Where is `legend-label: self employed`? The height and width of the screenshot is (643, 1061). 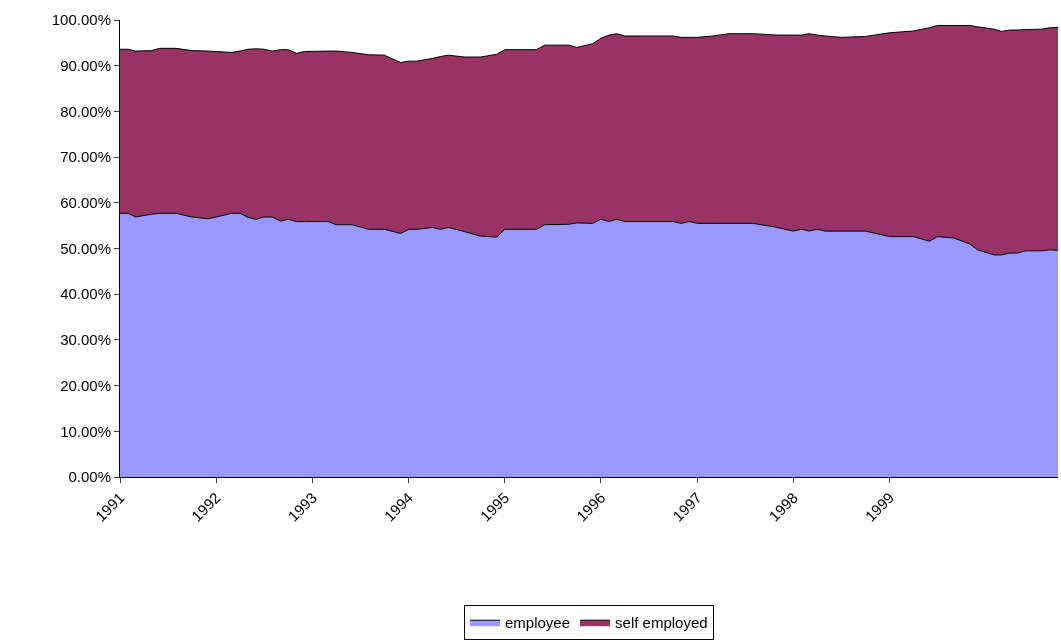
legend-label: self employed is located at coordinates (661, 623).